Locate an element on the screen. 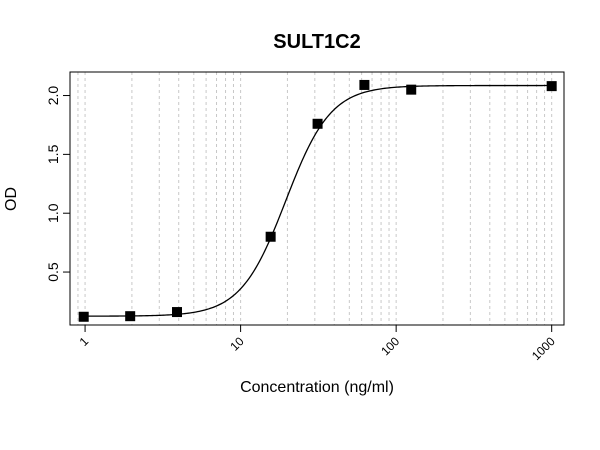 The height and width of the screenshot is (450, 600). x-tick-label: 1 is located at coordinates (84, 341).